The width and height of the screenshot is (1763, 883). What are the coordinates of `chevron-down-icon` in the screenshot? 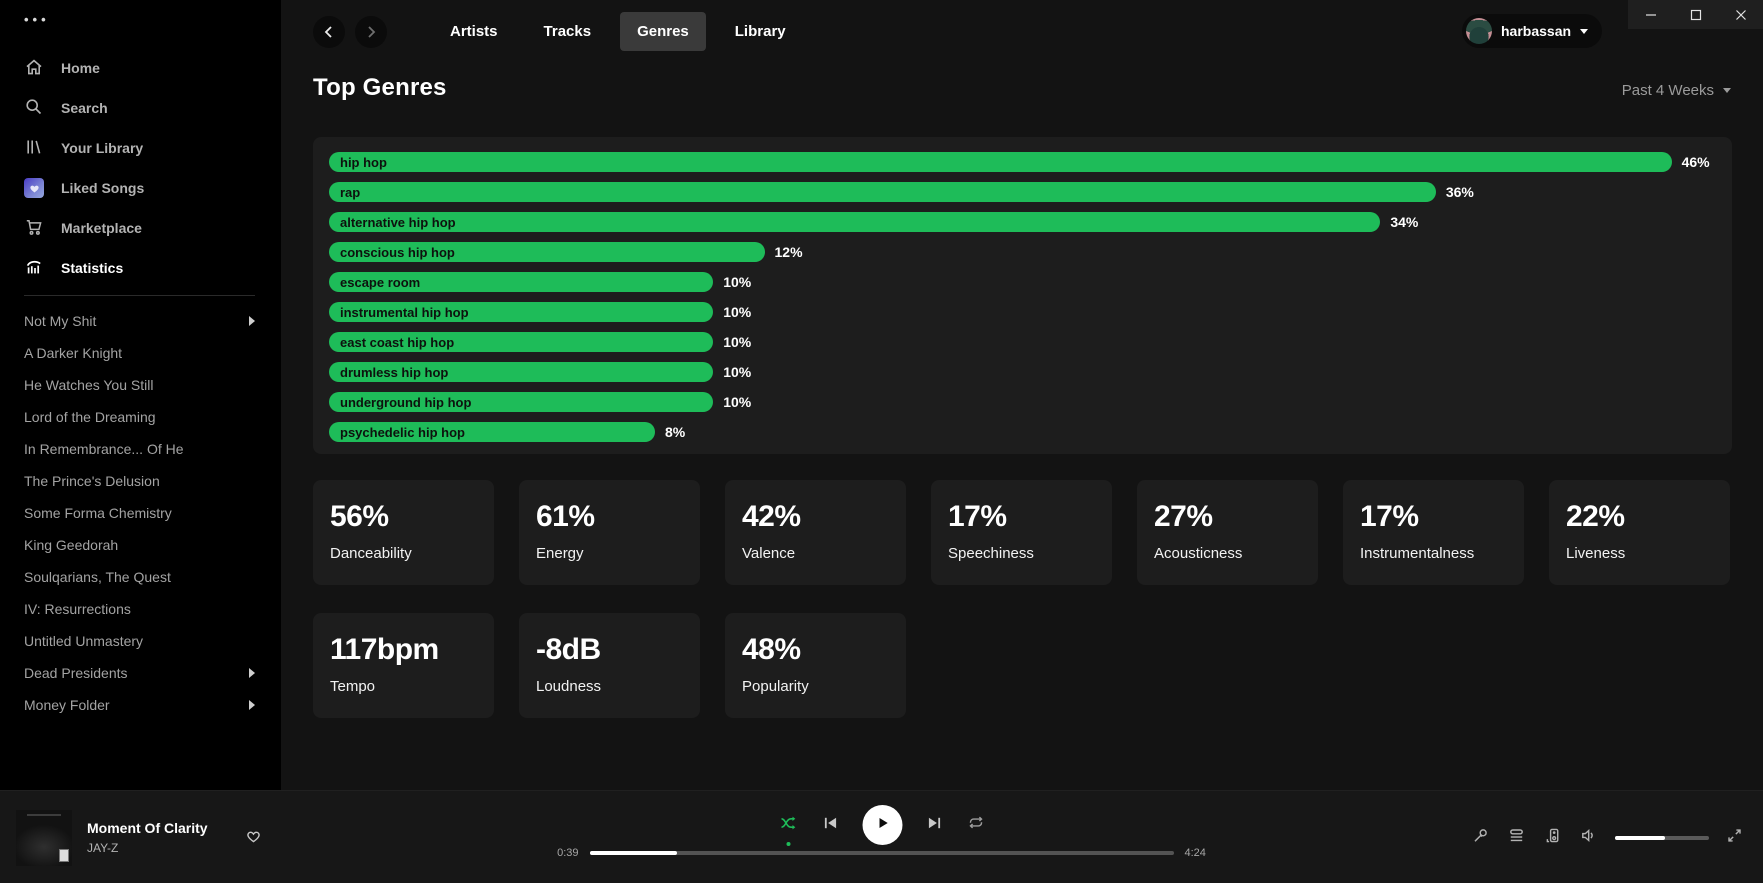 It's located at (1584, 31).